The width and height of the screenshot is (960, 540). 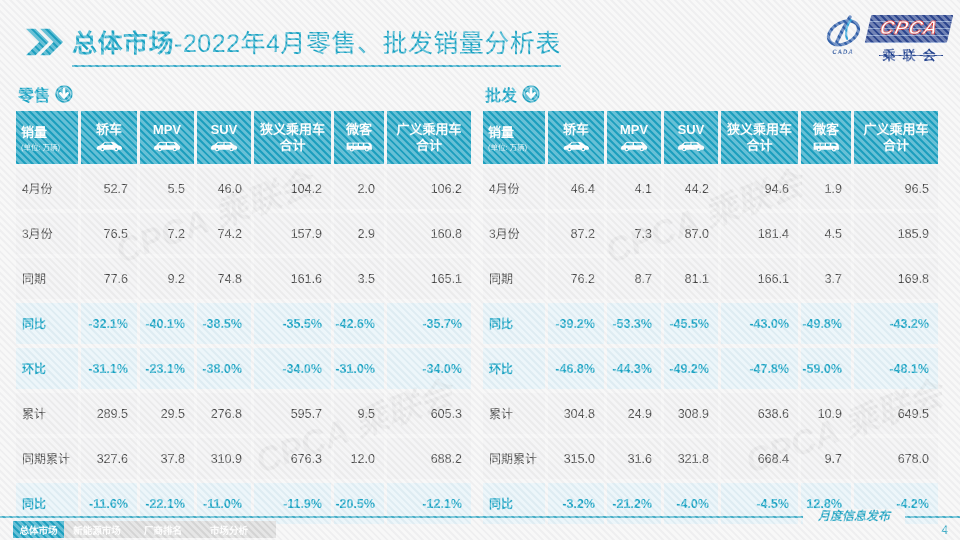 What do you see at coordinates (576, 233) in the screenshot?
I see `cell-value: 87.2` at bounding box center [576, 233].